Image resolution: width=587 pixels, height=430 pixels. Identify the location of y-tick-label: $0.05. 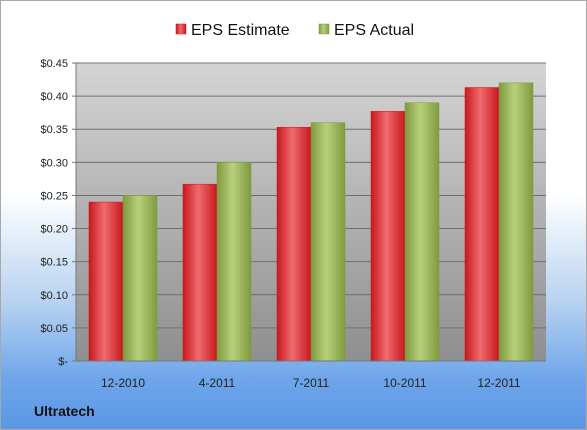
(54, 329).